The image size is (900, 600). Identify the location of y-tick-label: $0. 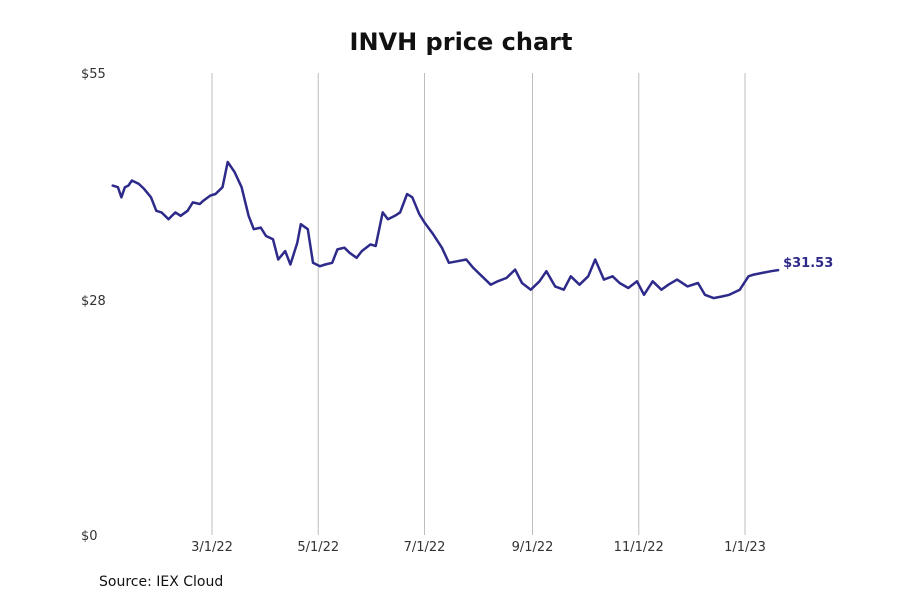
(89, 536).